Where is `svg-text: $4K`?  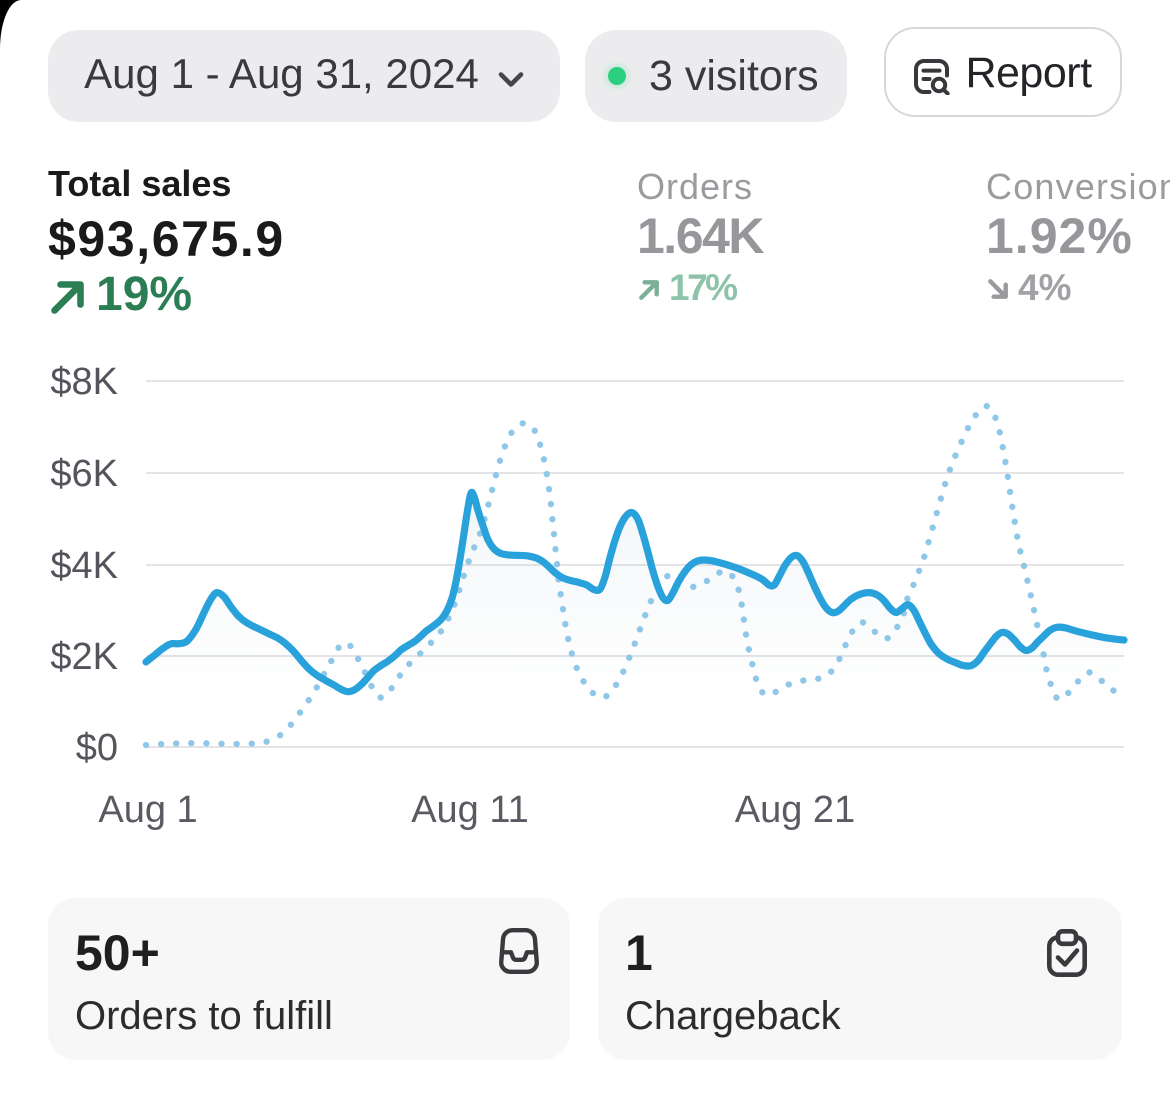
svg-text: $4K is located at coordinates (84, 566).